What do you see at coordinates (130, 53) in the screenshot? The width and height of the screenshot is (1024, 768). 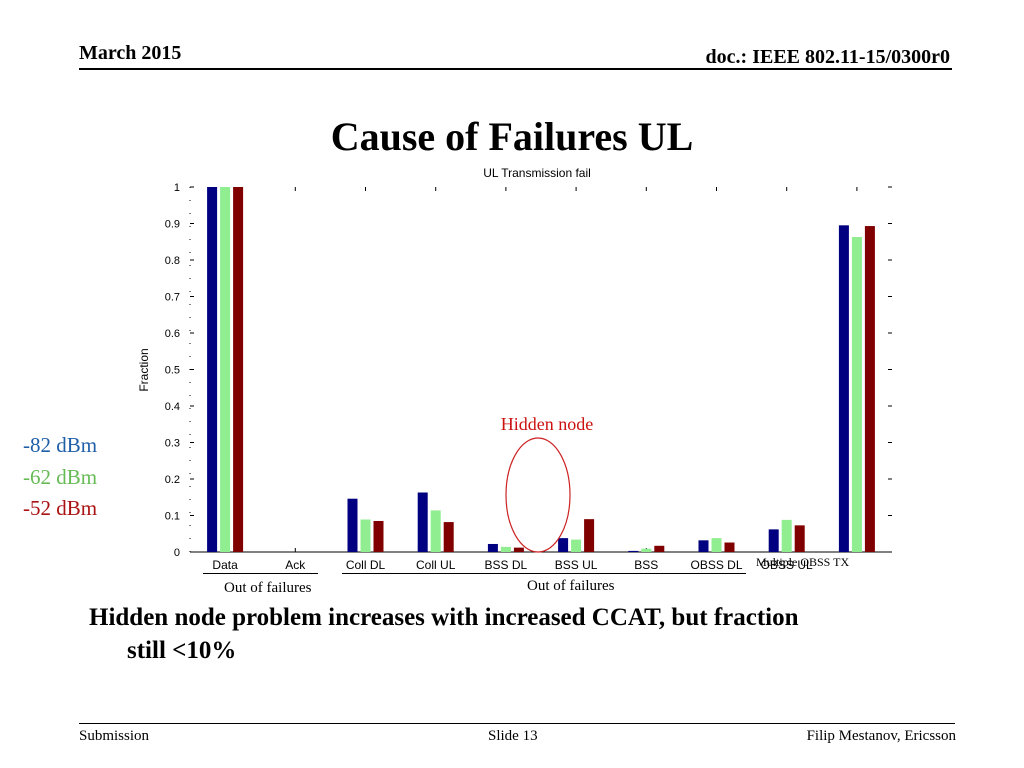 I see `header-date: March 2015` at bounding box center [130, 53].